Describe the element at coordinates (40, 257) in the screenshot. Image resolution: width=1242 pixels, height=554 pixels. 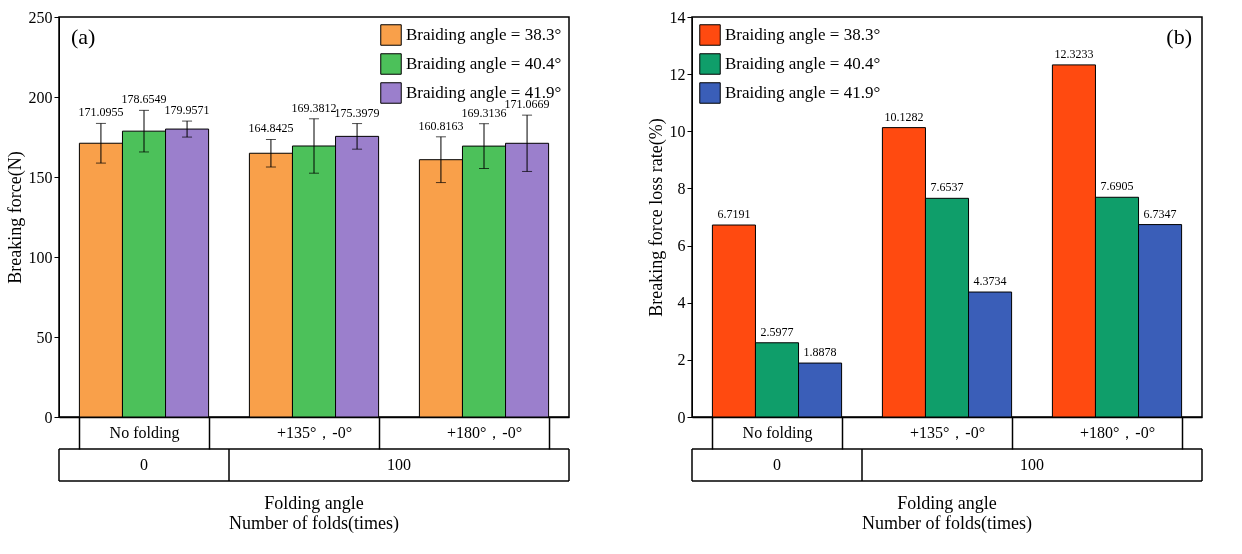
I see `y-tick-label: 100` at that location.